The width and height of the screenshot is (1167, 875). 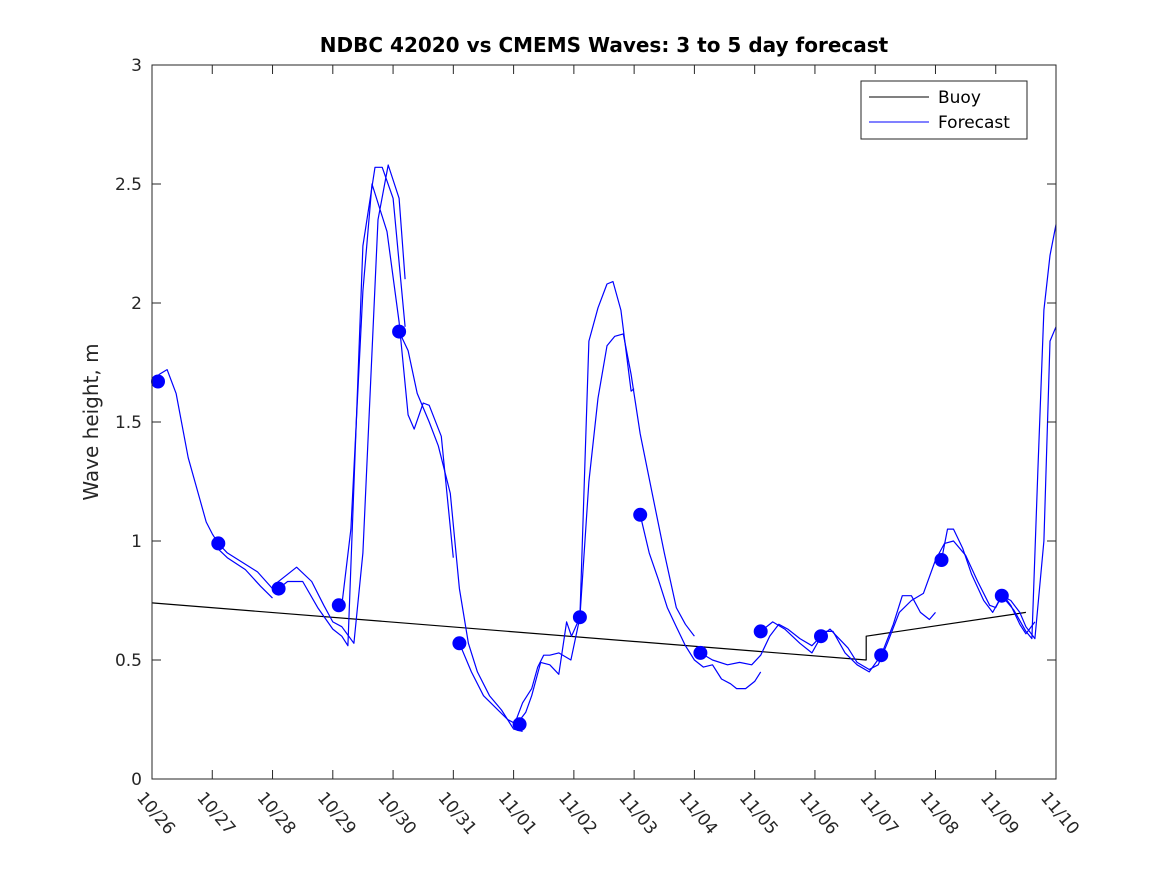 I want to click on y-tick-label-5: 2.5, so click(x=128, y=185).